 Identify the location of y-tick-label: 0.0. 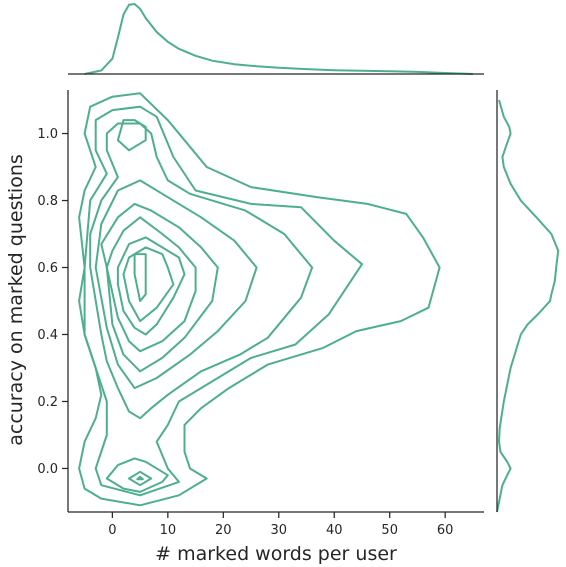
(47, 469).